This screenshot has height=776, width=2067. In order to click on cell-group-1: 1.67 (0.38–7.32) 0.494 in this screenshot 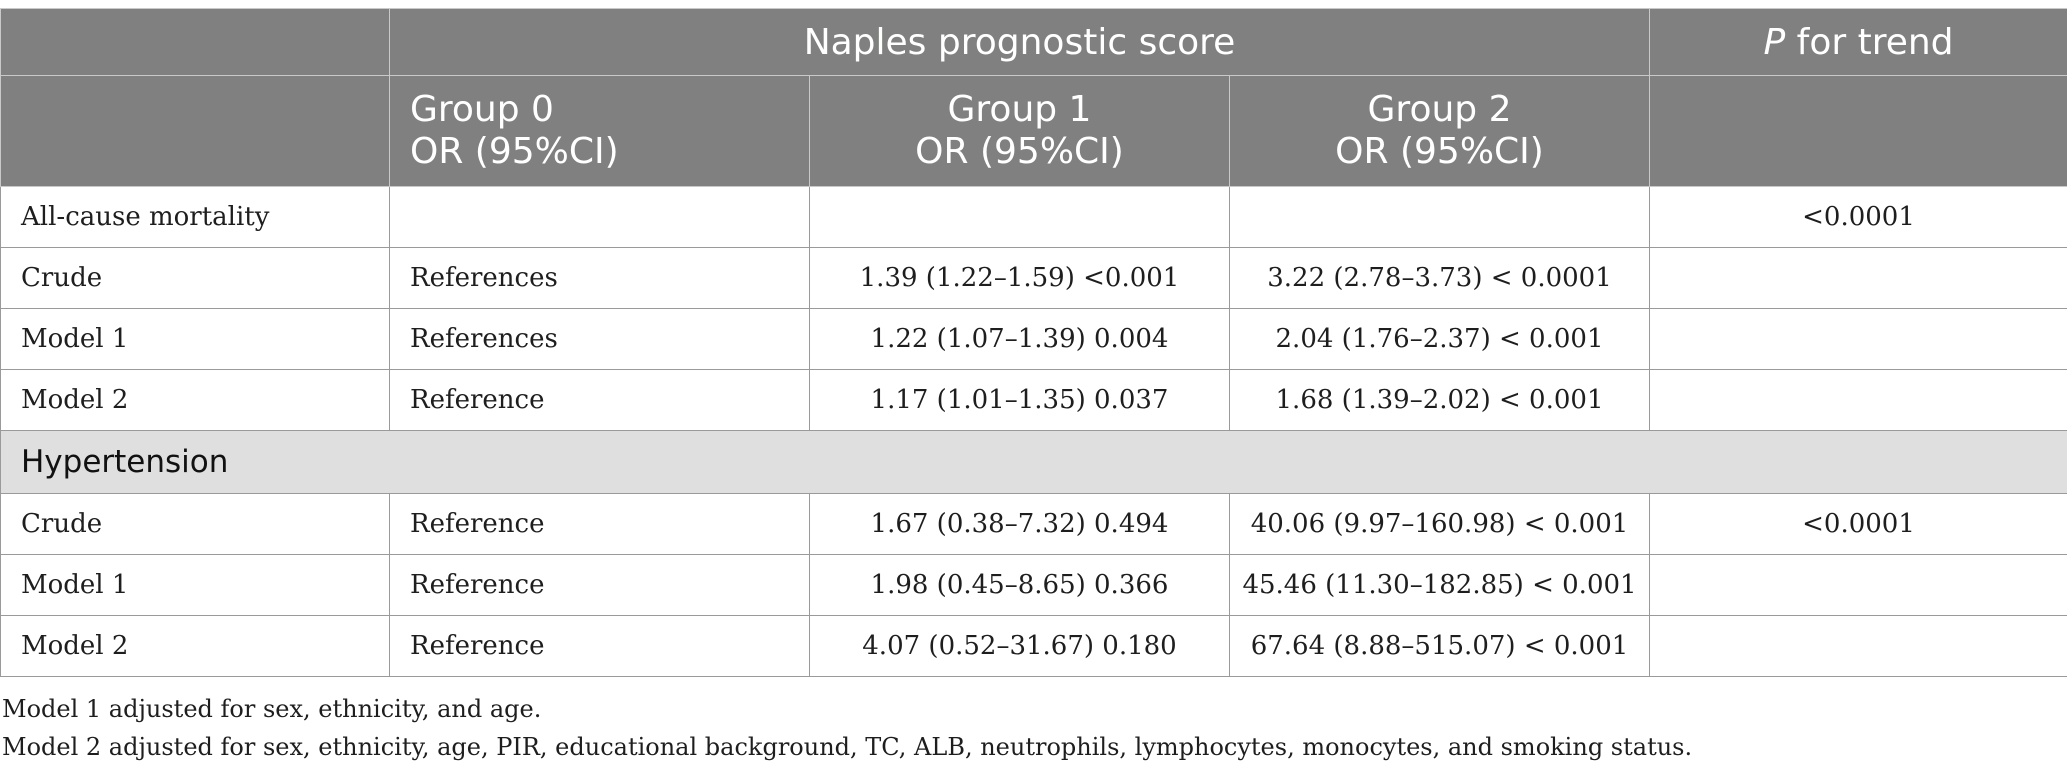, I will do `click(1019, 524)`.